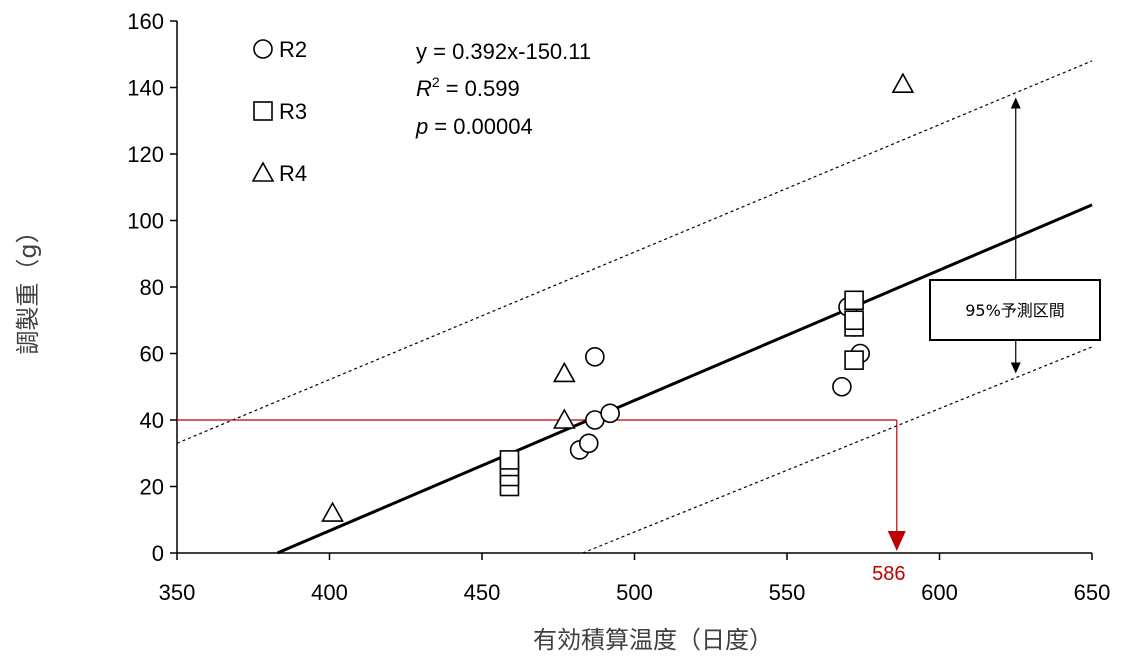 The image size is (1122, 662). What do you see at coordinates (152, 420) in the screenshot?
I see `y-tick-label: 40` at bounding box center [152, 420].